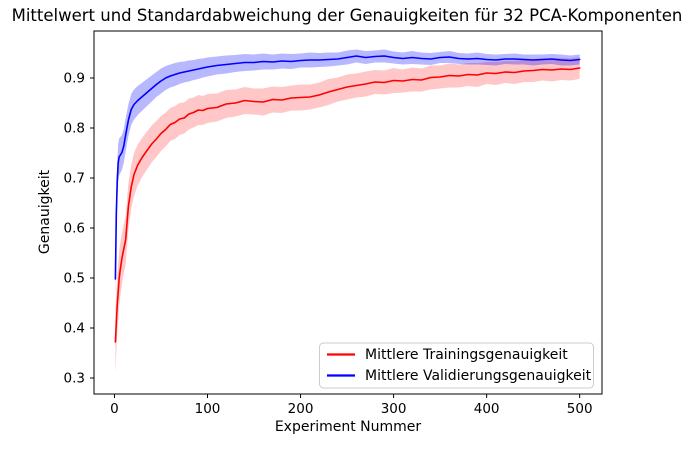 This screenshot has height=449, width=694. I want to click on x-tick-label: 300, so click(394, 409).